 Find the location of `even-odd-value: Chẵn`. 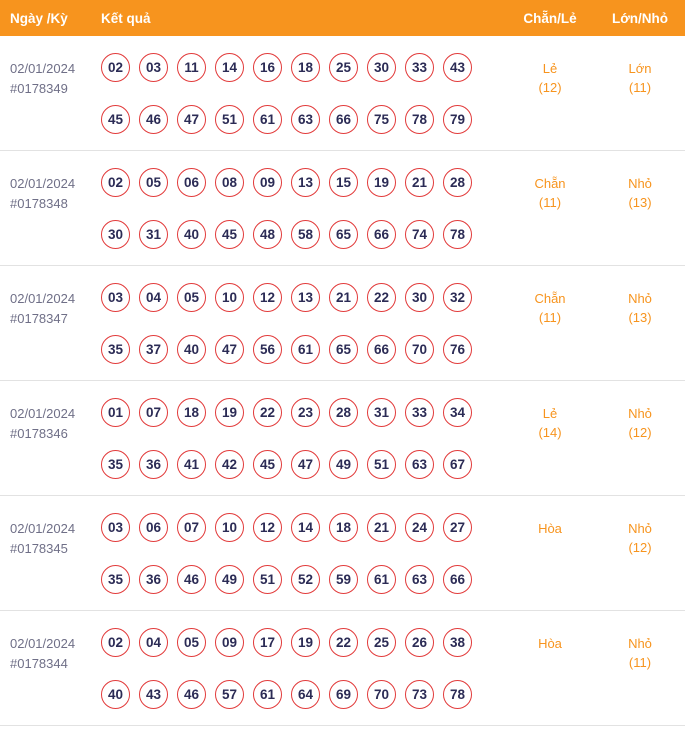

even-odd-value: Chẵn is located at coordinates (550, 298).